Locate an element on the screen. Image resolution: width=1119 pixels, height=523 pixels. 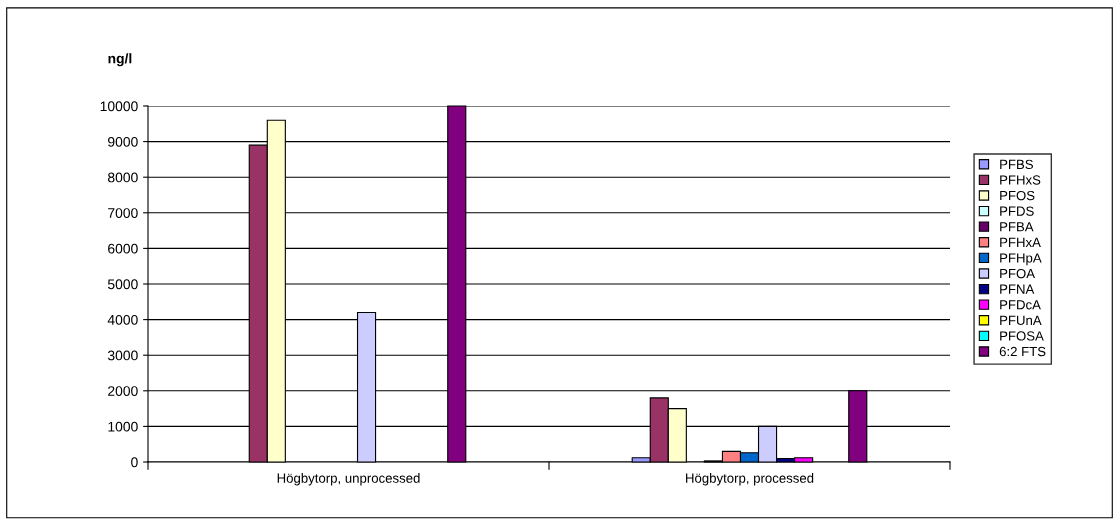
legend-label: PFOS is located at coordinates (1017, 195).